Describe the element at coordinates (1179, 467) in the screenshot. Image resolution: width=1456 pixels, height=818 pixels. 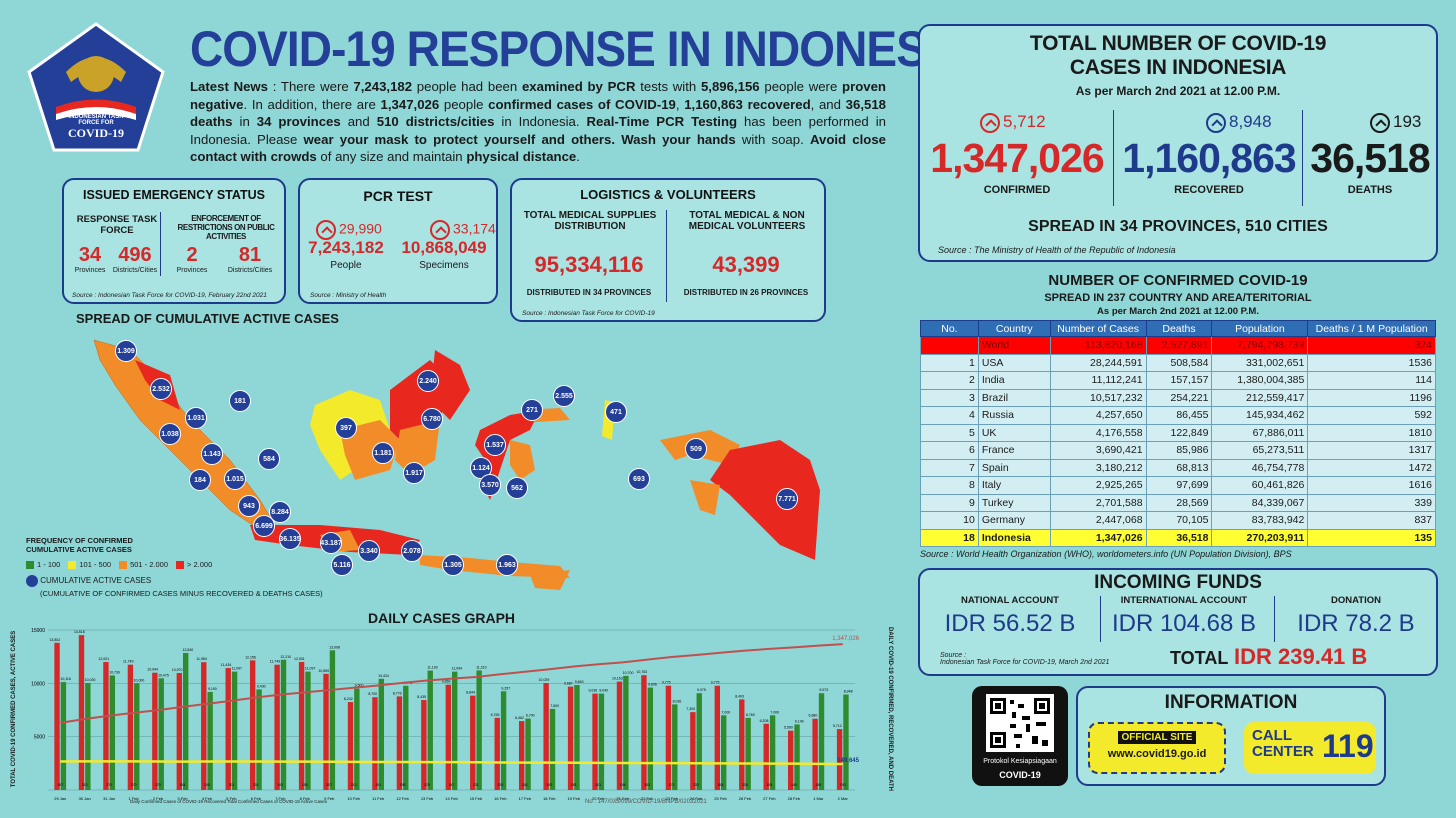
I see `table-cell: 68,813` at that location.